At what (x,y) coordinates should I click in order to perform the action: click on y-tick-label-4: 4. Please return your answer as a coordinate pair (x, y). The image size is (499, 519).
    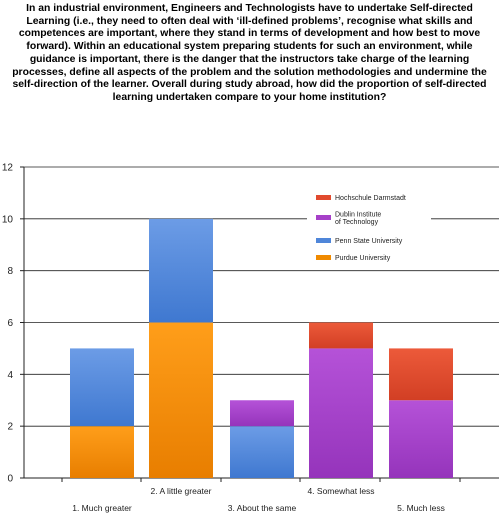
    Looking at the image, I should click on (10, 375).